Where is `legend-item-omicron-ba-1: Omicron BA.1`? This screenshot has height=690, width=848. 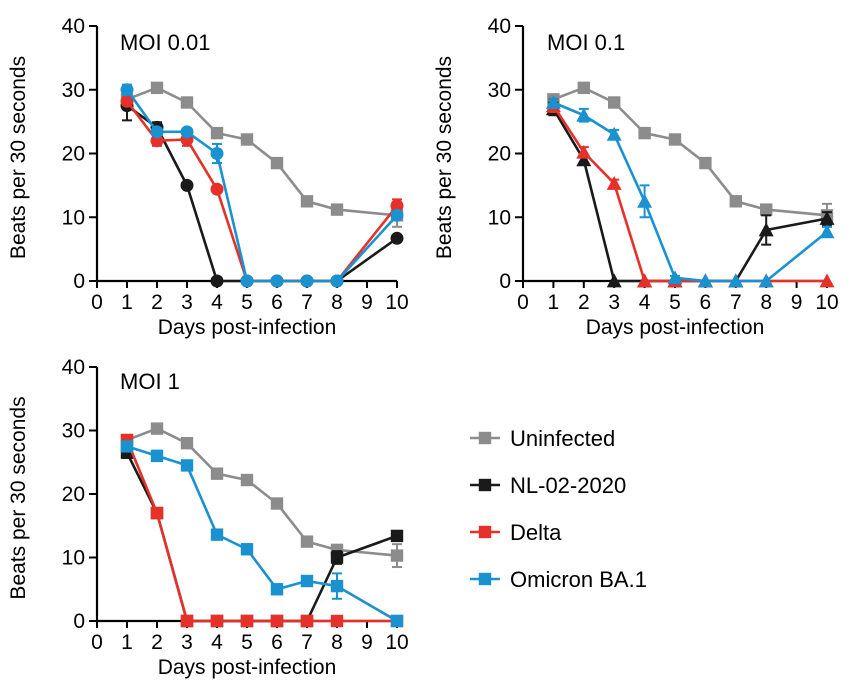
legend-item-omicron-ba-1: Omicron BA.1 is located at coordinates (558, 579).